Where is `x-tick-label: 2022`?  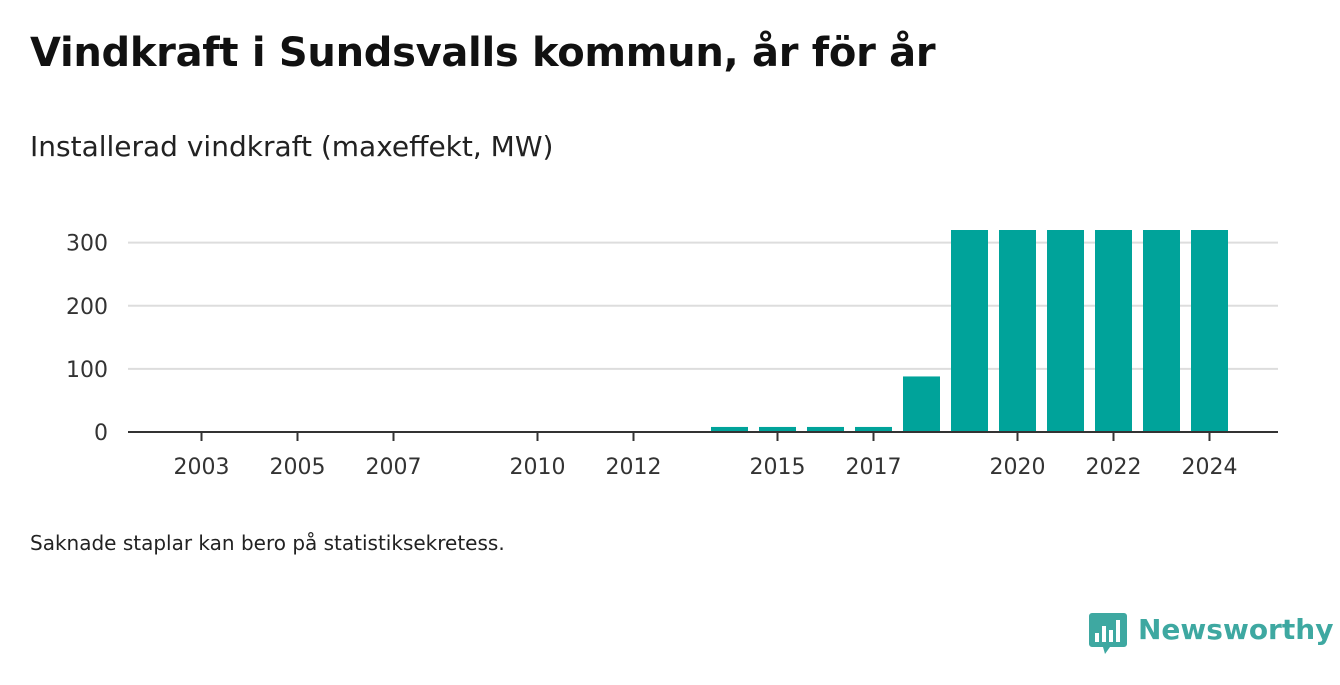
x-tick-label: 2022 is located at coordinates (1114, 467).